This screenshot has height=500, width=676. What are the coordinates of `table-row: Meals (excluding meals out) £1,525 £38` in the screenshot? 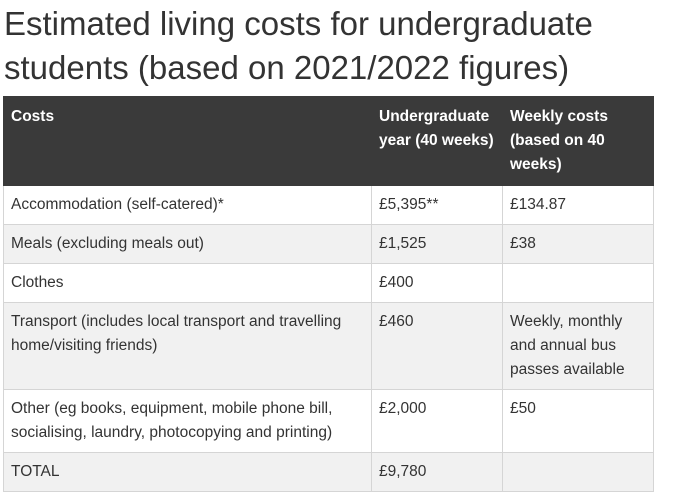 It's located at (328, 244).